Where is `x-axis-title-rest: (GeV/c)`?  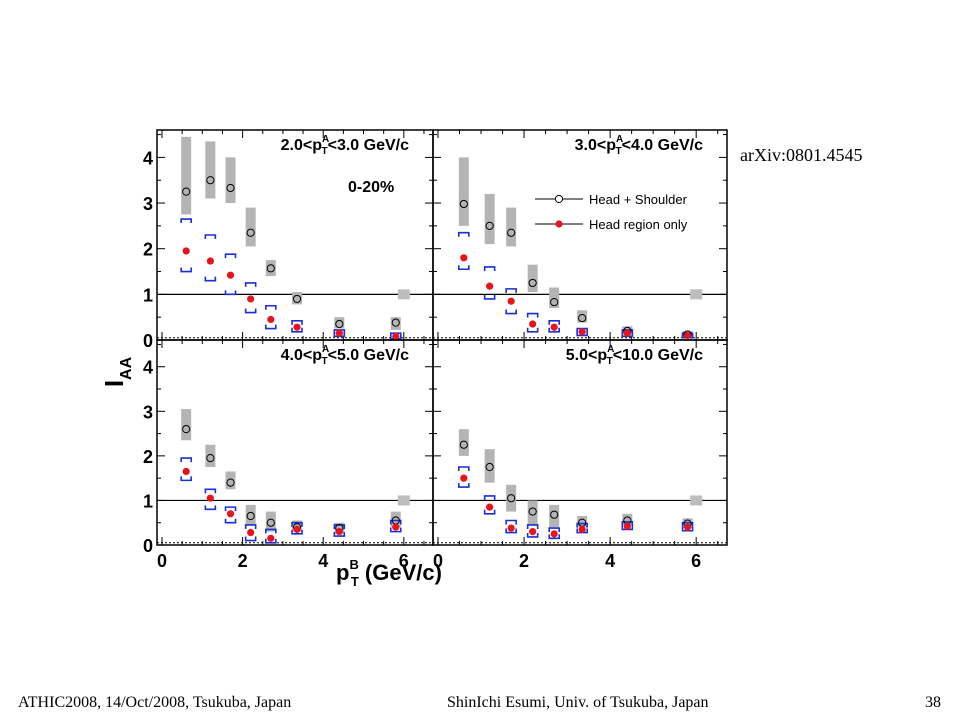 x-axis-title-rest: (GeV/c) is located at coordinates (400, 572).